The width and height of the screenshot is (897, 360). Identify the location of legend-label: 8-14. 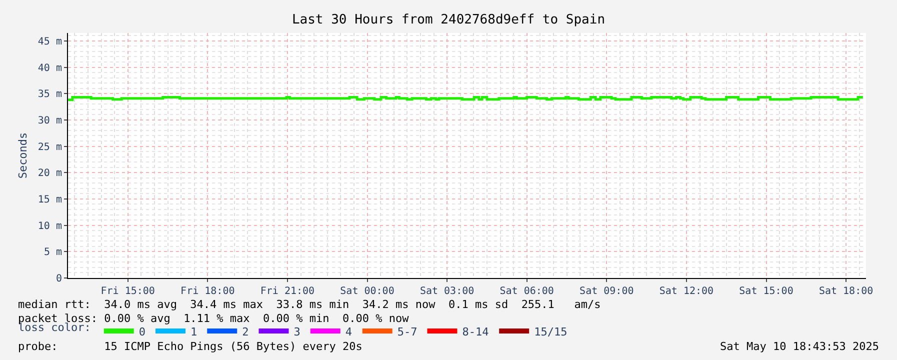
(476, 331).